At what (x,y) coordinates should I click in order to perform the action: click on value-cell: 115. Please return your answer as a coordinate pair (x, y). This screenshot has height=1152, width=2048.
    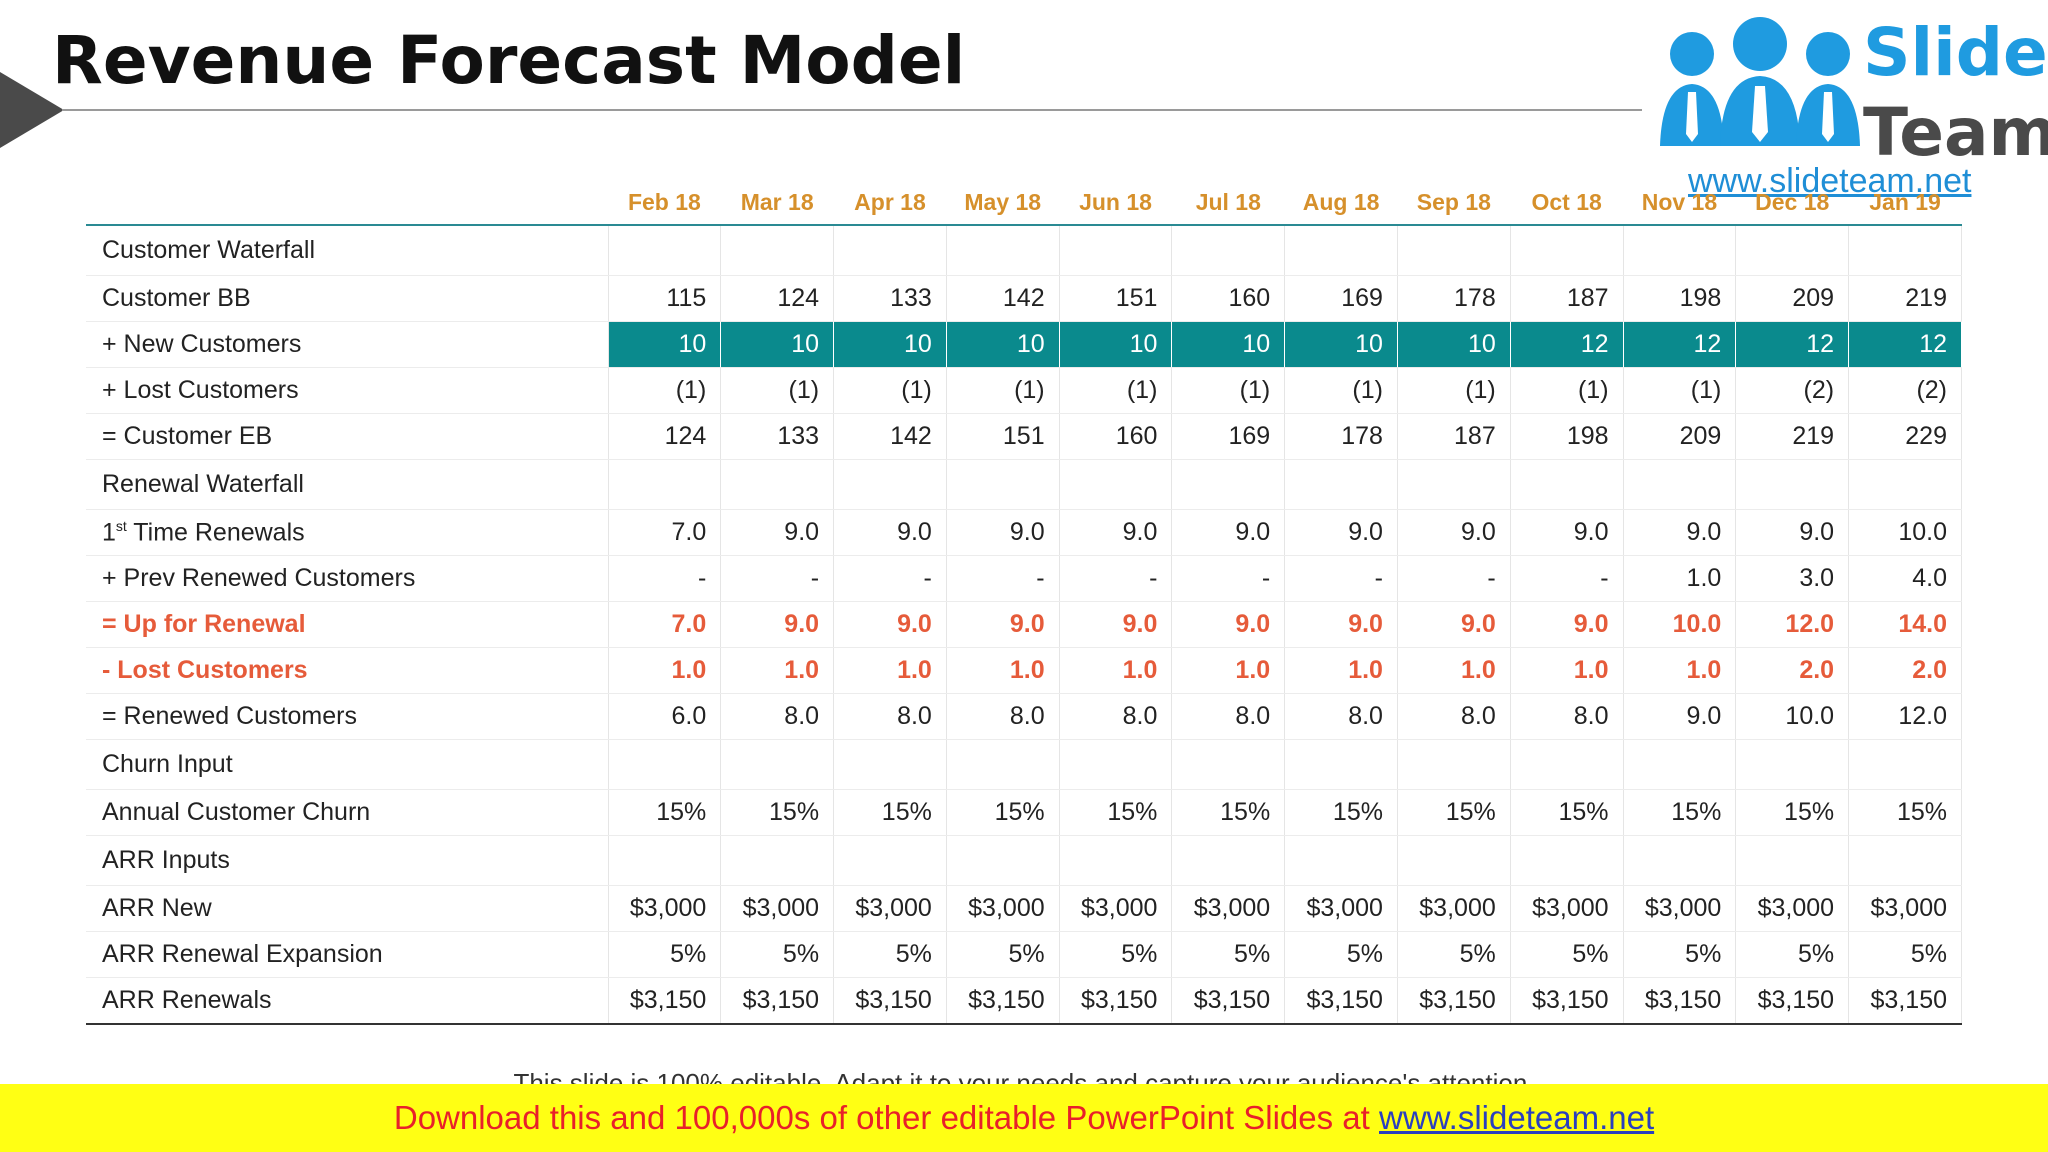
    Looking at the image, I should click on (665, 298).